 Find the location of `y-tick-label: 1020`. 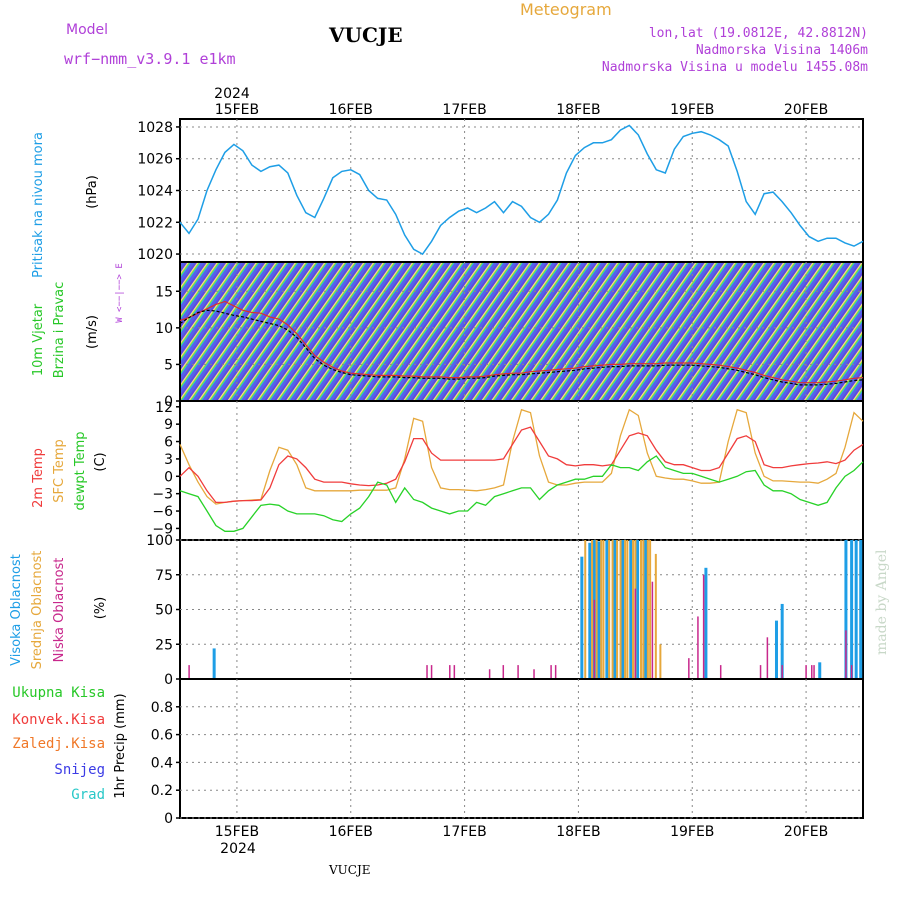

y-tick-label: 1020 is located at coordinates (155, 255).